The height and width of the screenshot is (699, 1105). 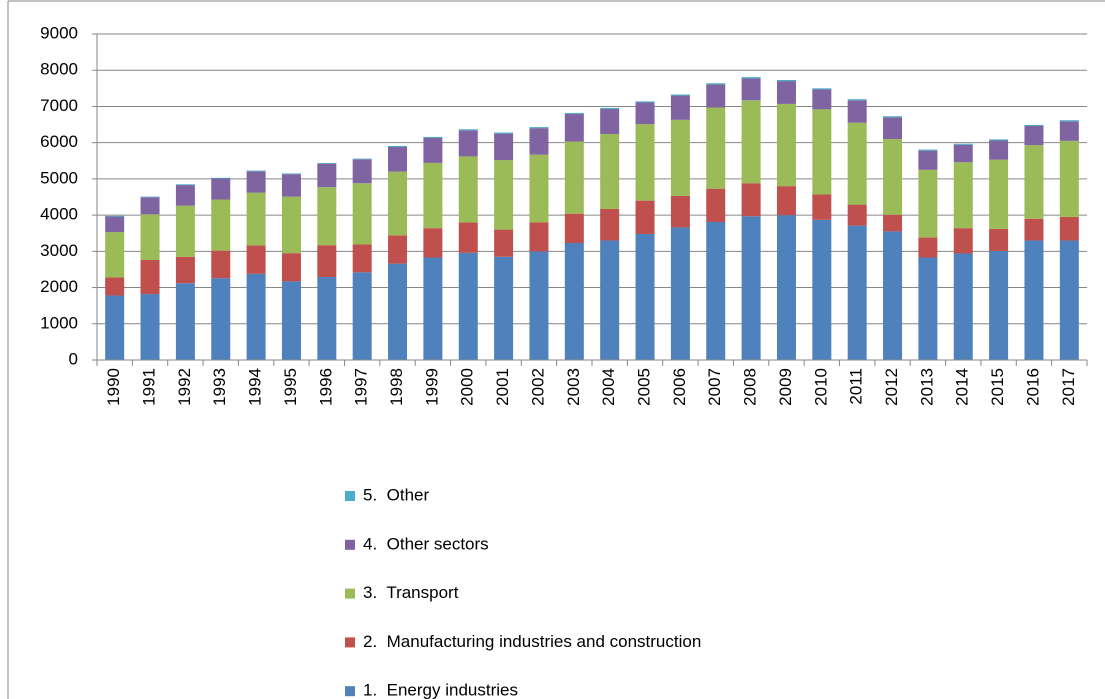 What do you see at coordinates (537, 387) in the screenshot?
I see `x-tick-label: 2002` at bounding box center [537, 387].